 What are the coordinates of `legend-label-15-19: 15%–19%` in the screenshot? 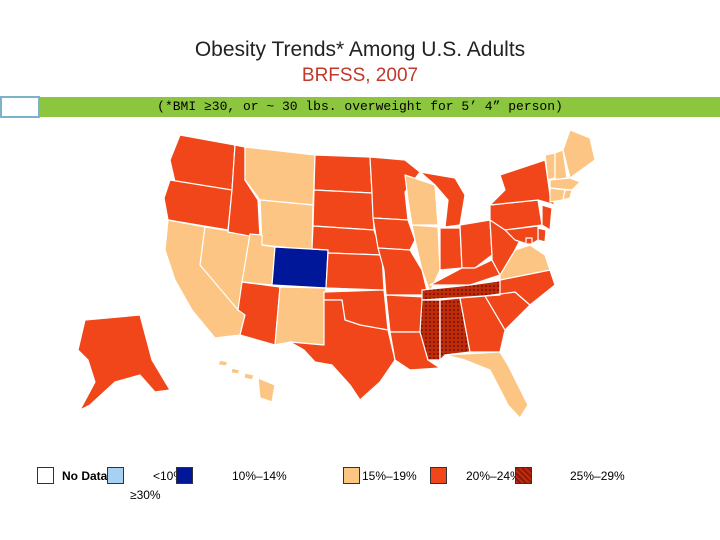 It's located at (389, 476).